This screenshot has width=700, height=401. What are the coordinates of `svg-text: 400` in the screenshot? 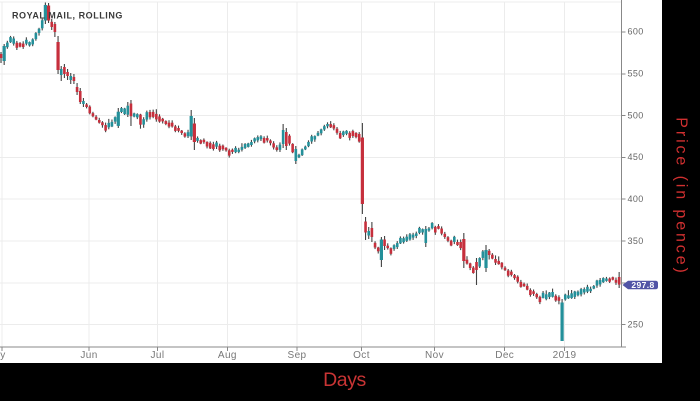 It's located at (636, 199).